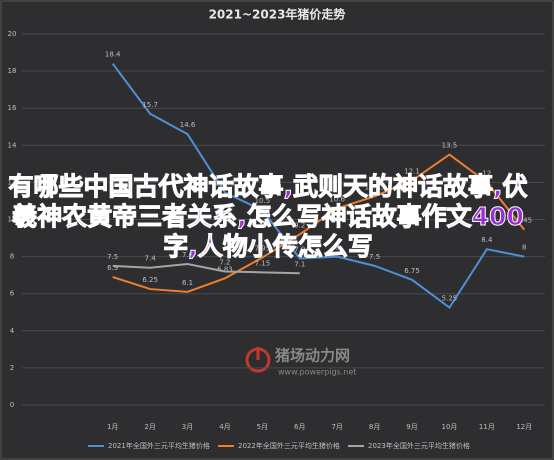 Image resolution: width=554 pixels, height=460 pixels. Describe the element at coordinates (336, 427) in the screenshot. I see `x-tick-label: 7月` at that location.